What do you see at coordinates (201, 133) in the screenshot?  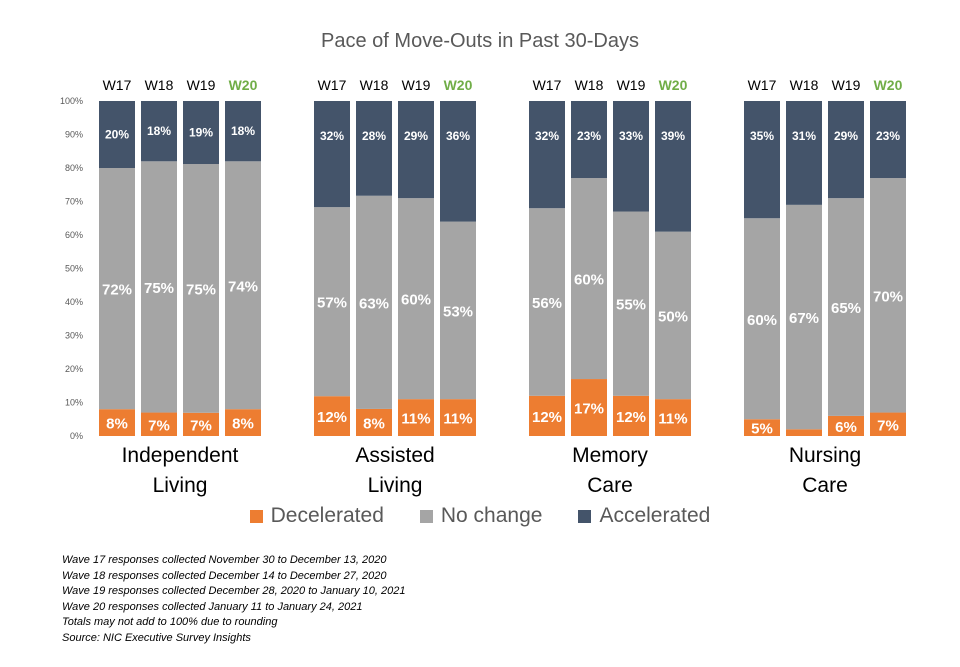 I see `data-label: 19%` at bounding box center [201, 133].